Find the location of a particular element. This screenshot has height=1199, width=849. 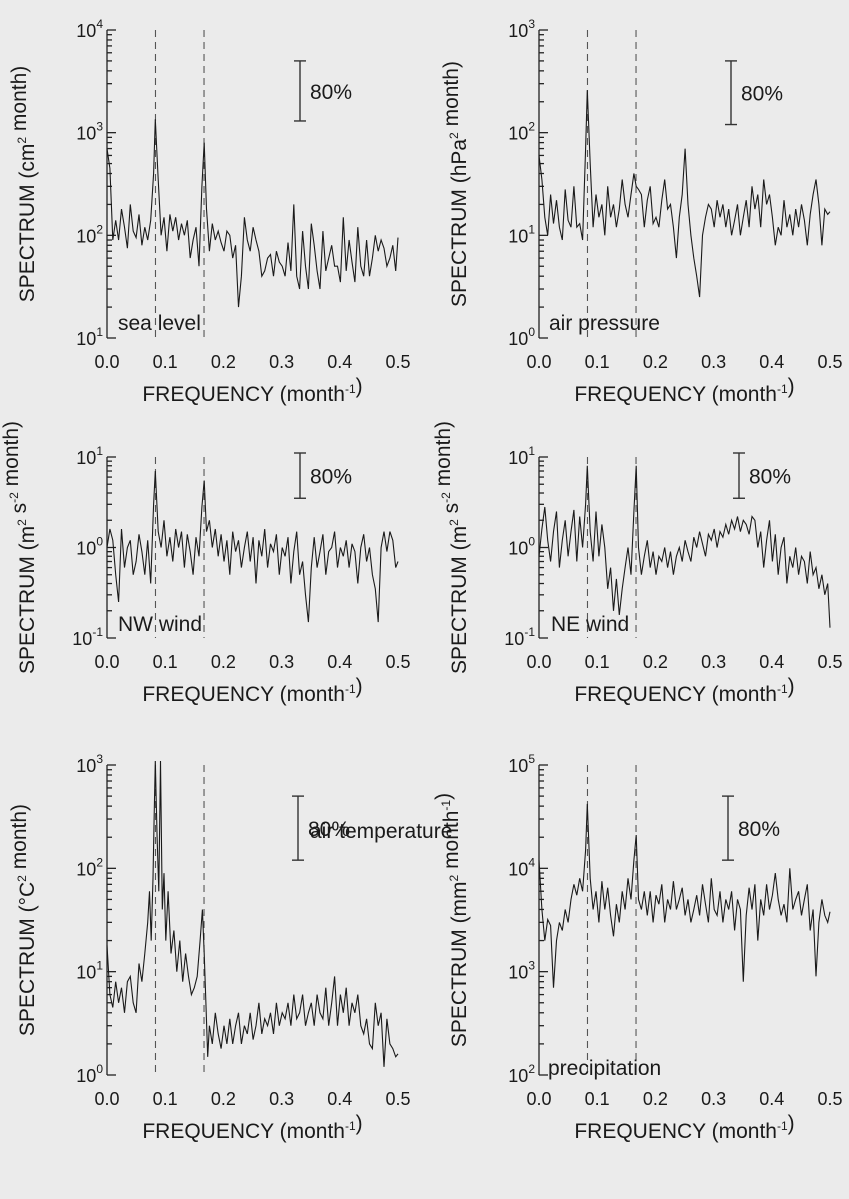

panel-label: NE wind is located at coordinates (590, 624).